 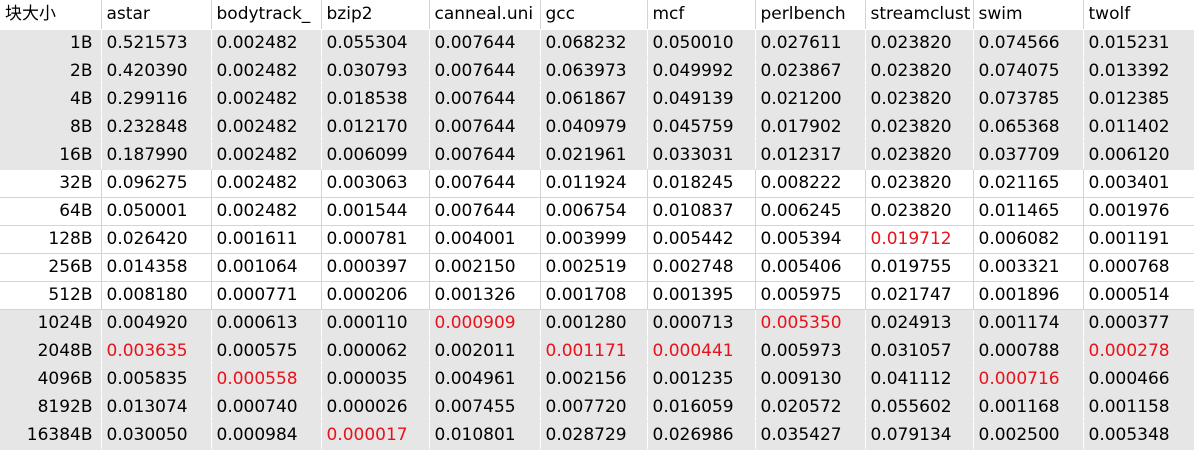 I want to click on cell-mcf: 0.005442, so click(x=701, y=239).